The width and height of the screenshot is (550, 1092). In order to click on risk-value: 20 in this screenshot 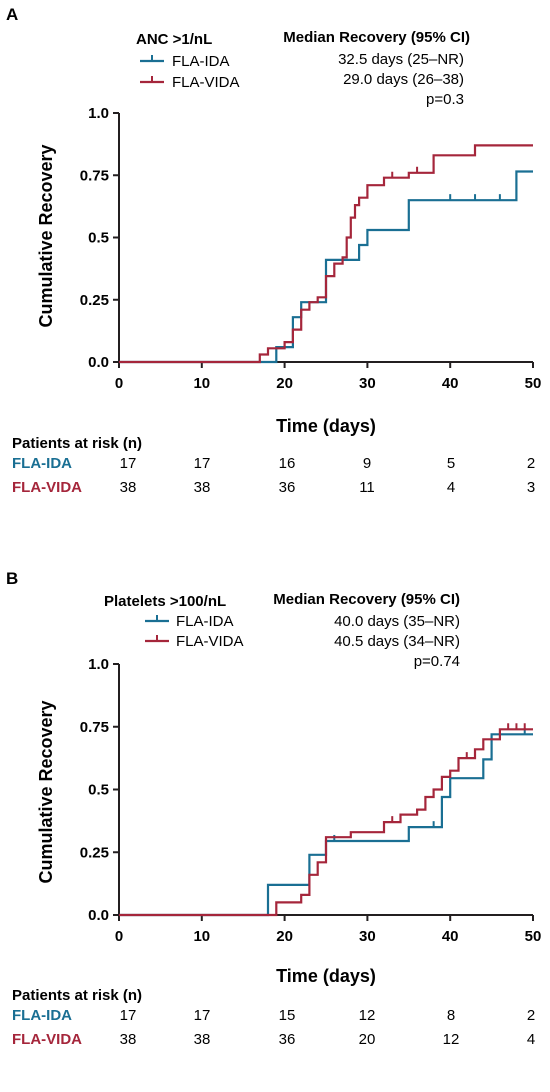, I will do `click(367, 1039)`.